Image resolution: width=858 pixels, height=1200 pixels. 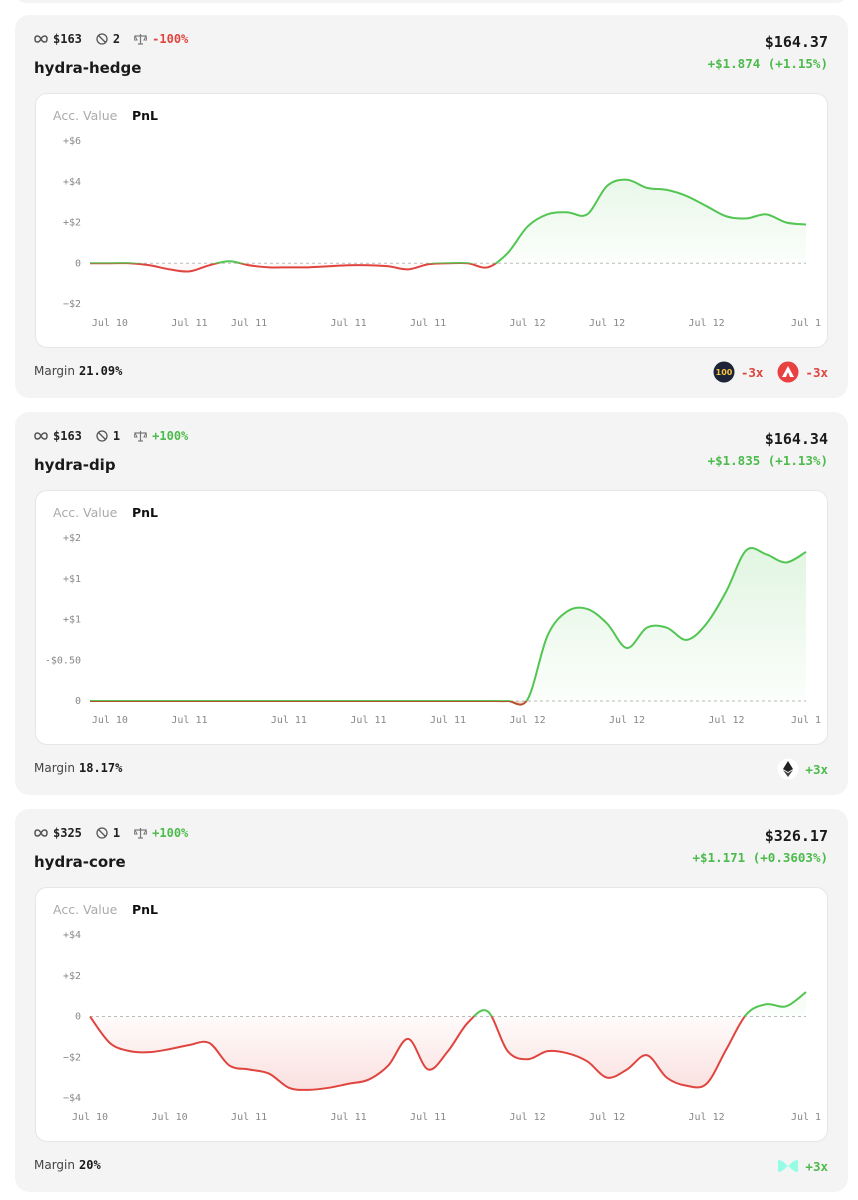 What do you see at coordinates (802, 769) in the screenshot?
I see `position: +3x` at bounding box center [802, 769].